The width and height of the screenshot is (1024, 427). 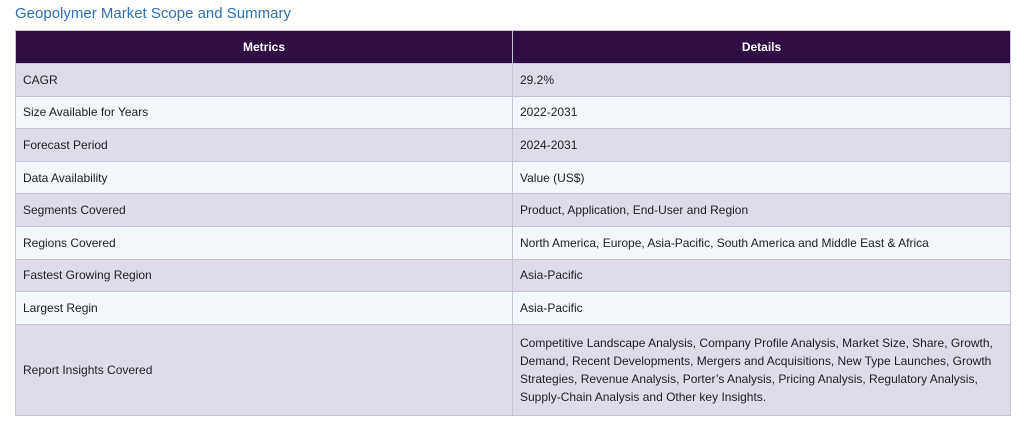 I want to click on detail-cell: 2022-2031, so click(x=761, y=112).